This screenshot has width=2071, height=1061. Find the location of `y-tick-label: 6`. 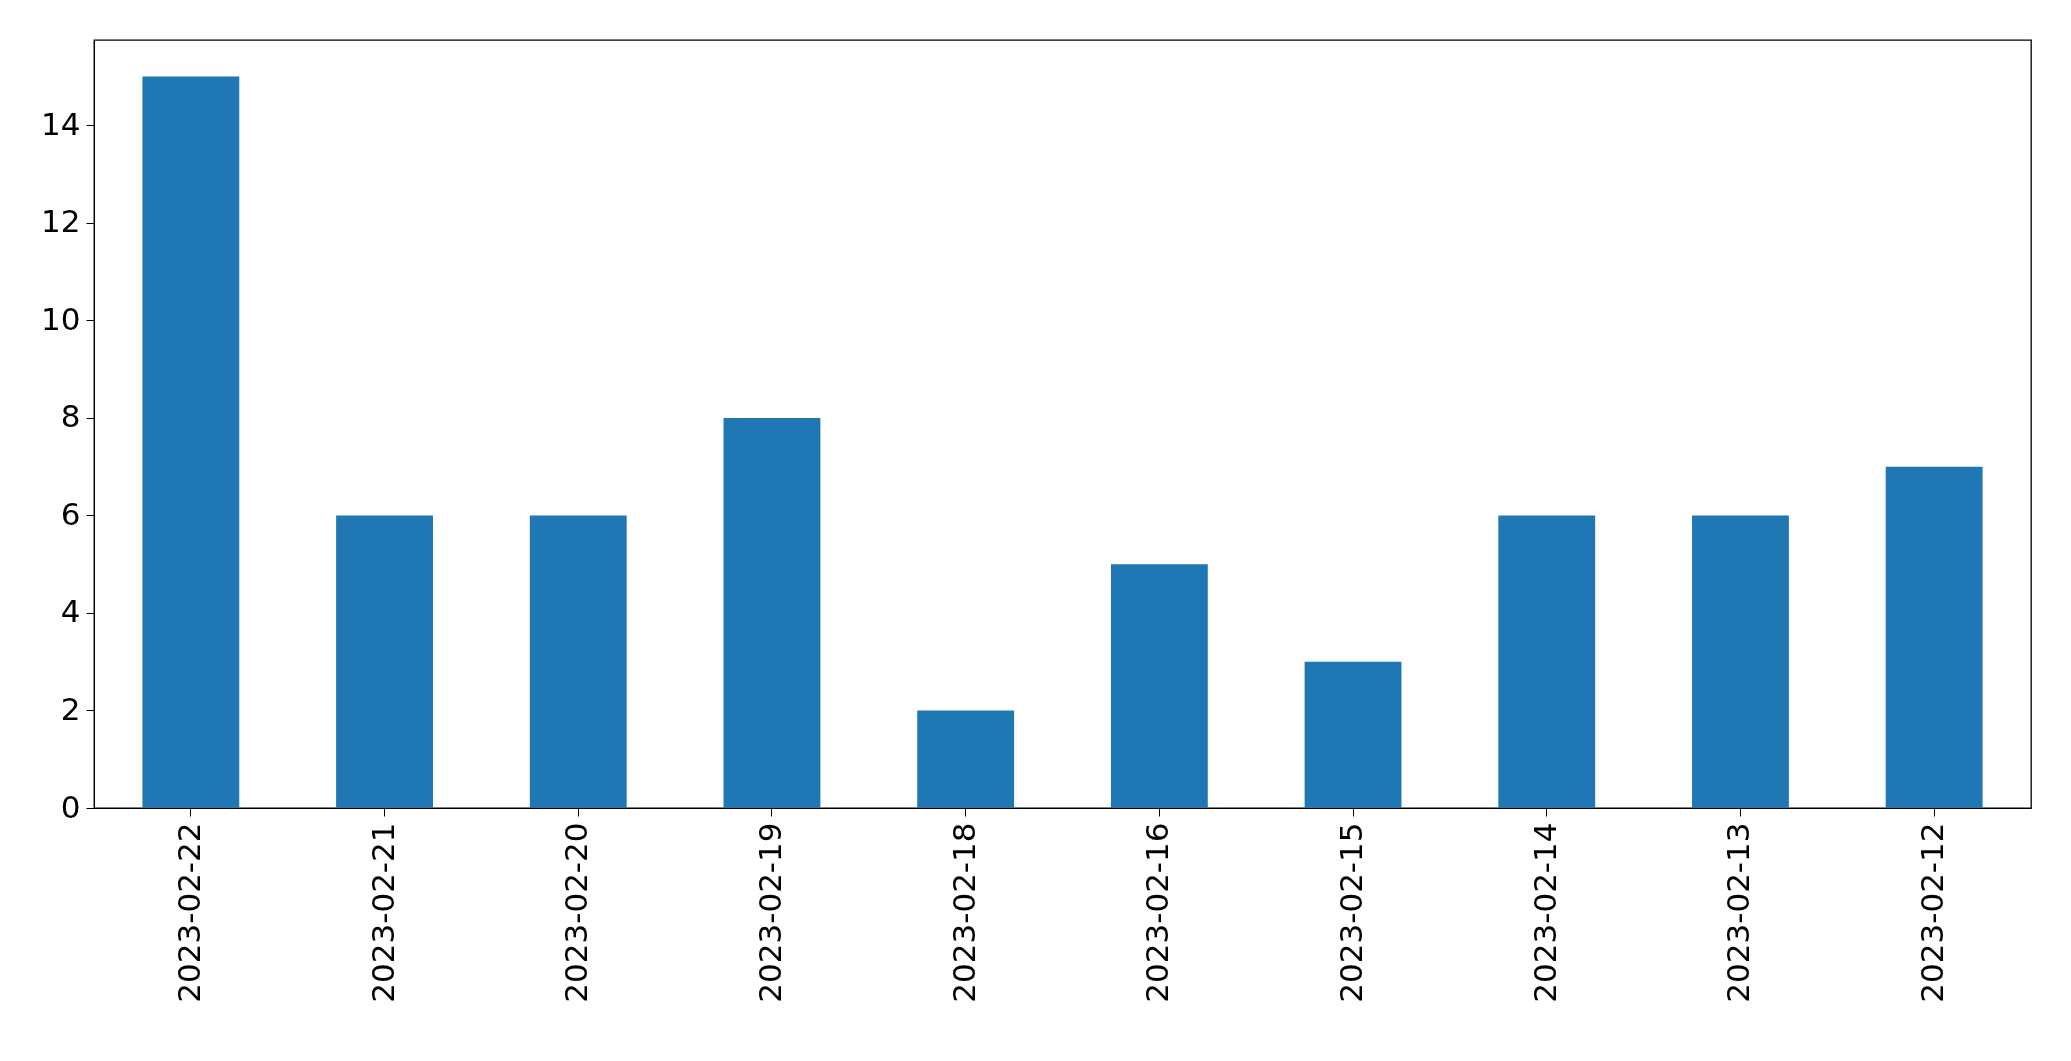

y-tick-label: 6 is located at coordinates (70, 513).